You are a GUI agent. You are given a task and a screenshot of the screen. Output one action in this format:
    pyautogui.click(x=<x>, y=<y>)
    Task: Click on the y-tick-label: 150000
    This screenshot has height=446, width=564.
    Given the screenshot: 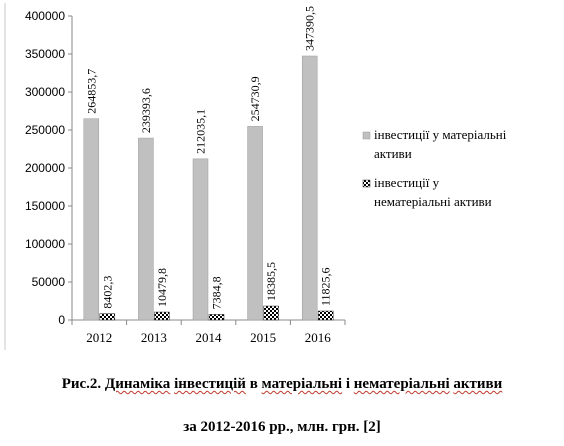 What is the action you would take?
    pyautogui.click(x=45, y=206)
    